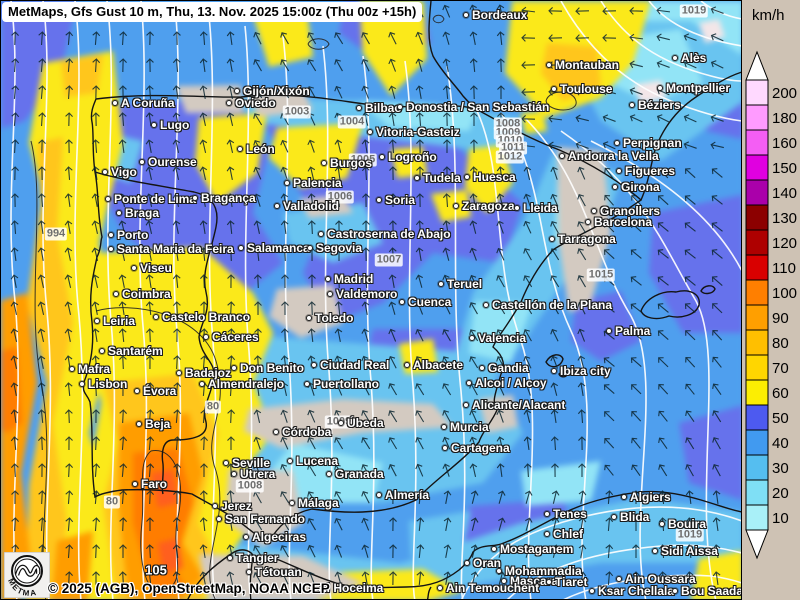  Describe the element at coordinates (148, 103) in the screenshot. I see `city-label: A Coruña` at that location.